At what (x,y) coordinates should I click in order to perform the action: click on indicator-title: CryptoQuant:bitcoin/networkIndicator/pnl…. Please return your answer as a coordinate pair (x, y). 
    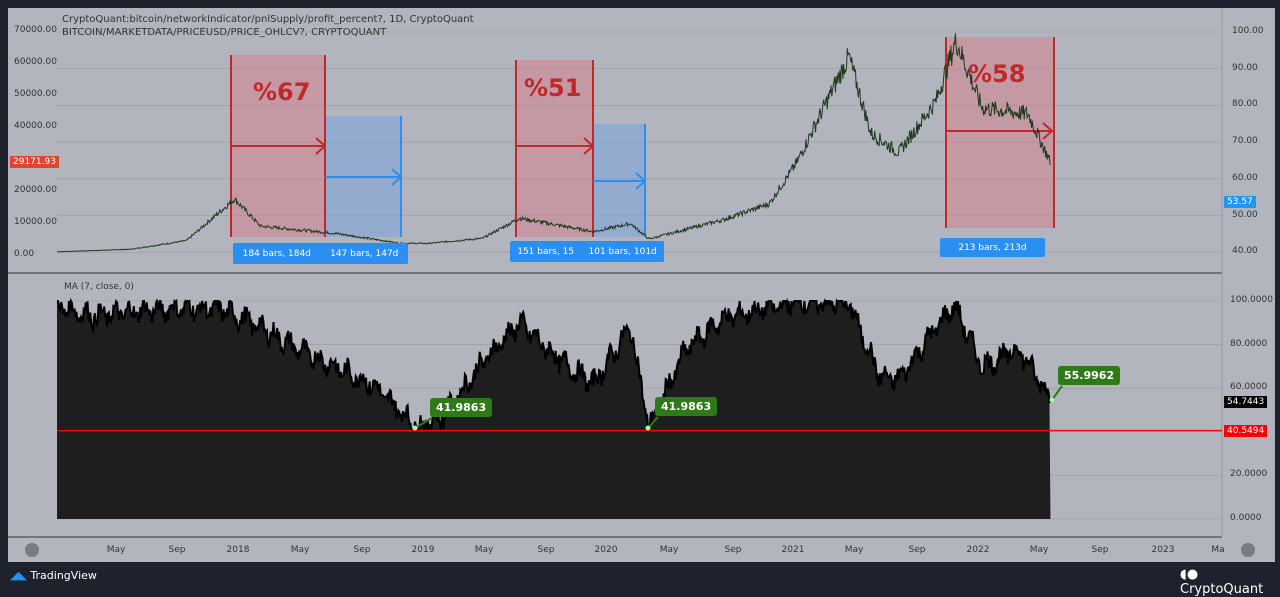
    Looking at the image, I should click on (268, 19).